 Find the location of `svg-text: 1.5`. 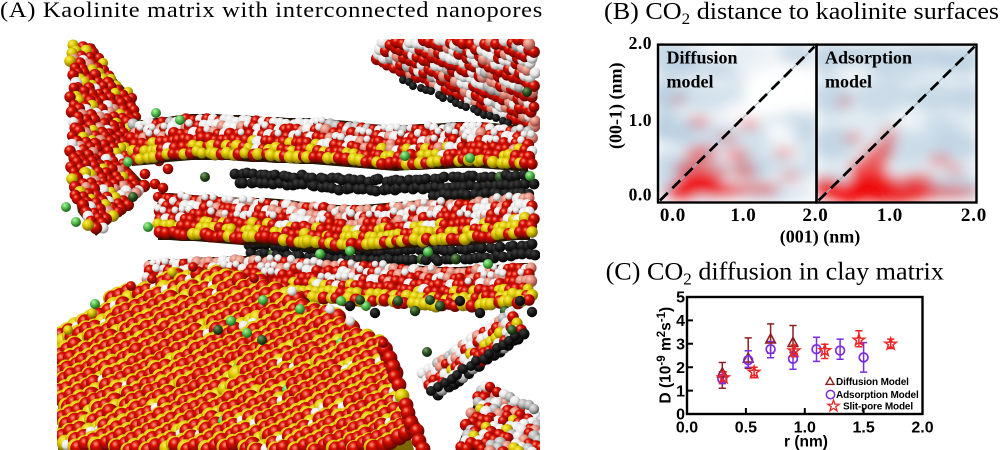

svg-text: 1.5 is located at coordinates (863, 428).